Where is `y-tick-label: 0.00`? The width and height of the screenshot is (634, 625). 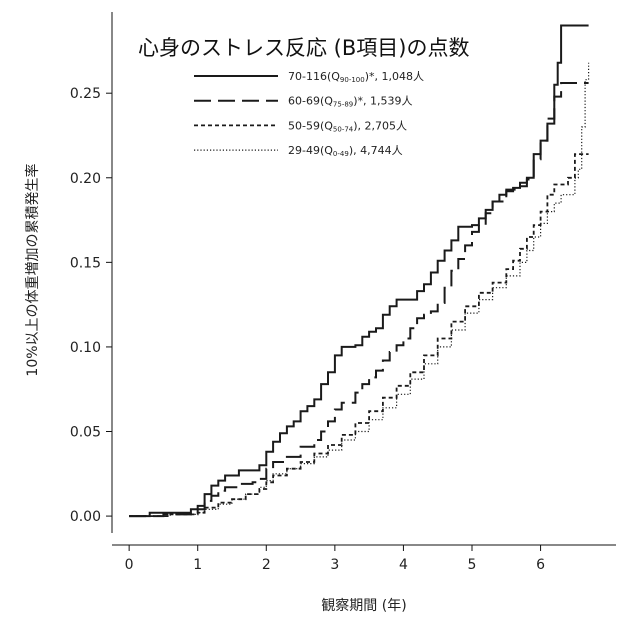
y-tick-label: 0.00 is located at coordinates (85, 517).